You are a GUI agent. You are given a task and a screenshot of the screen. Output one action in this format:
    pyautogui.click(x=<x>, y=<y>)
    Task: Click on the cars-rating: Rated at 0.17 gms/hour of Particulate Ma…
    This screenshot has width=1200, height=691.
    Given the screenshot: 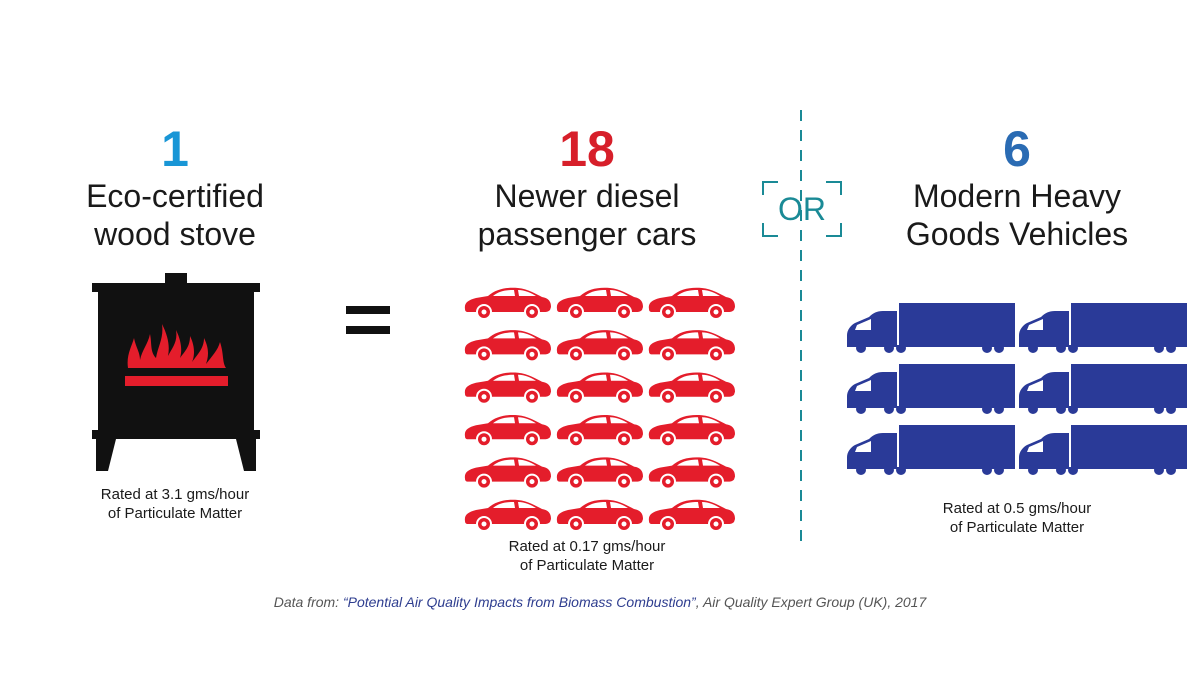 What is the action you would take?
    pyautogui.click(x=587, y=556)
    